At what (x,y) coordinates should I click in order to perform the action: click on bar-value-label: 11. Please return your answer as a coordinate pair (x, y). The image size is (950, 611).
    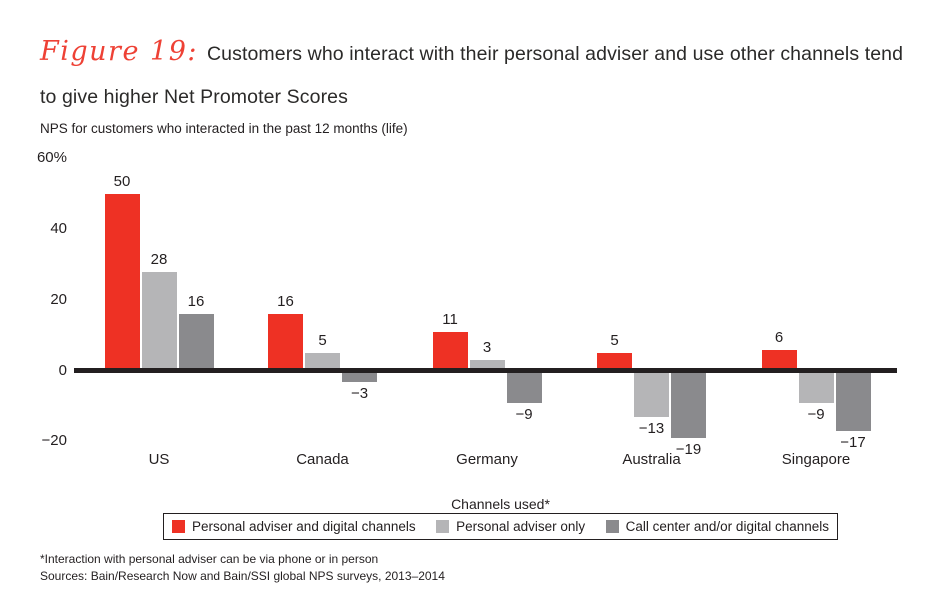
    Looking at the image, I should click on (450, 320).